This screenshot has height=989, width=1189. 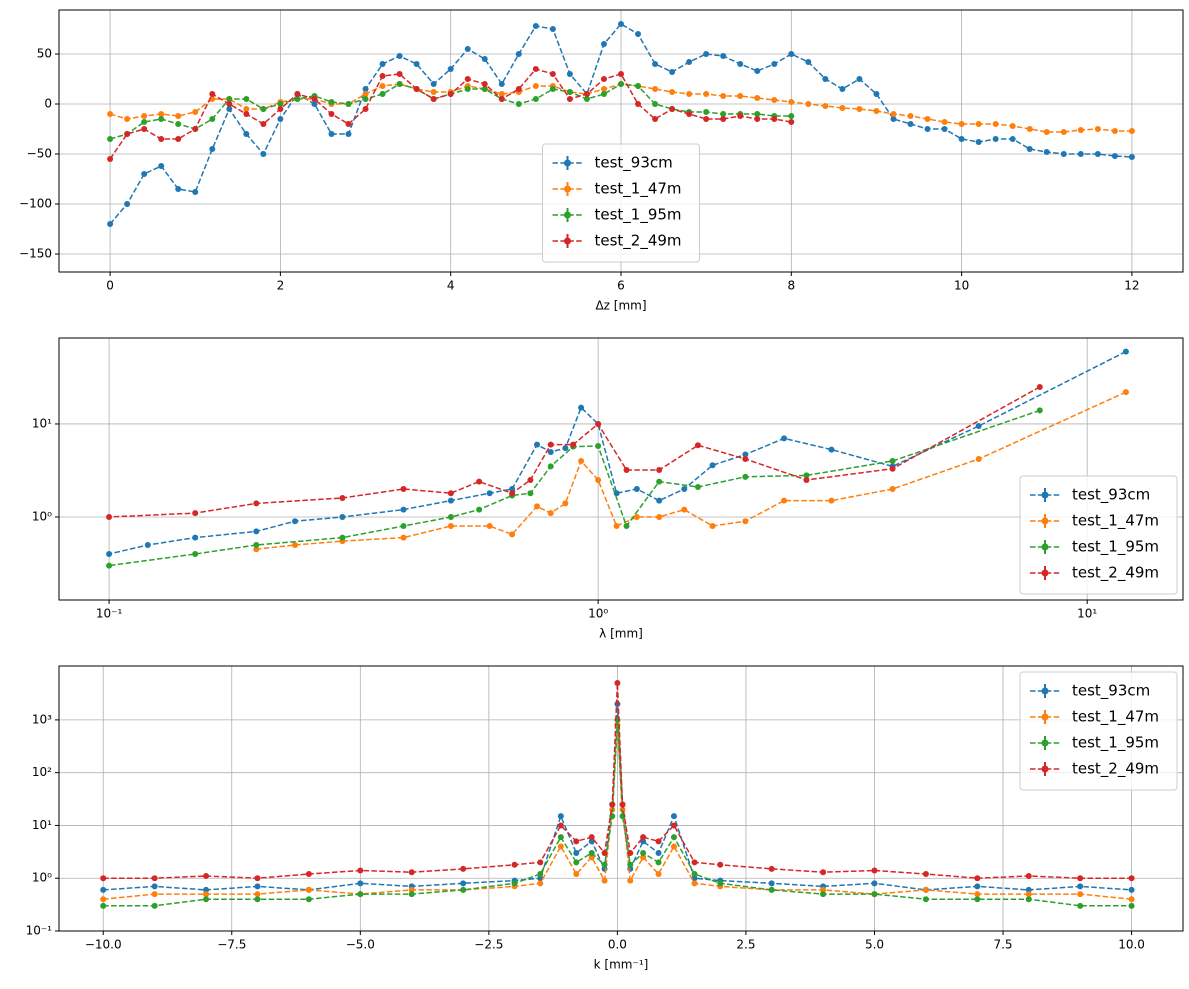 I want to click on legend-label: test_2_49m, so click(x=1115, y=573).